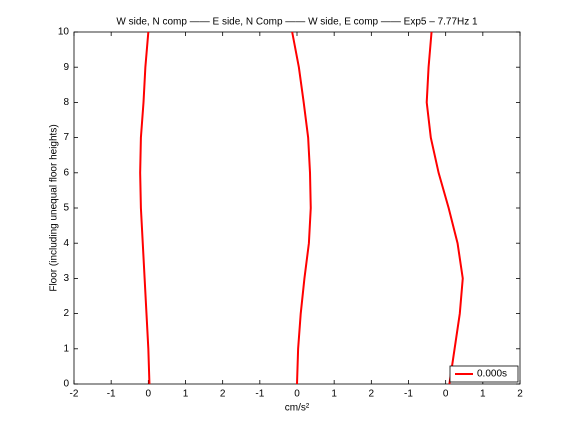 The width and height of the screenshot is (576, 432). Describe the element at coordinates (64, 32) in the screenshot. I see `y-tick-label: 10` at that location.